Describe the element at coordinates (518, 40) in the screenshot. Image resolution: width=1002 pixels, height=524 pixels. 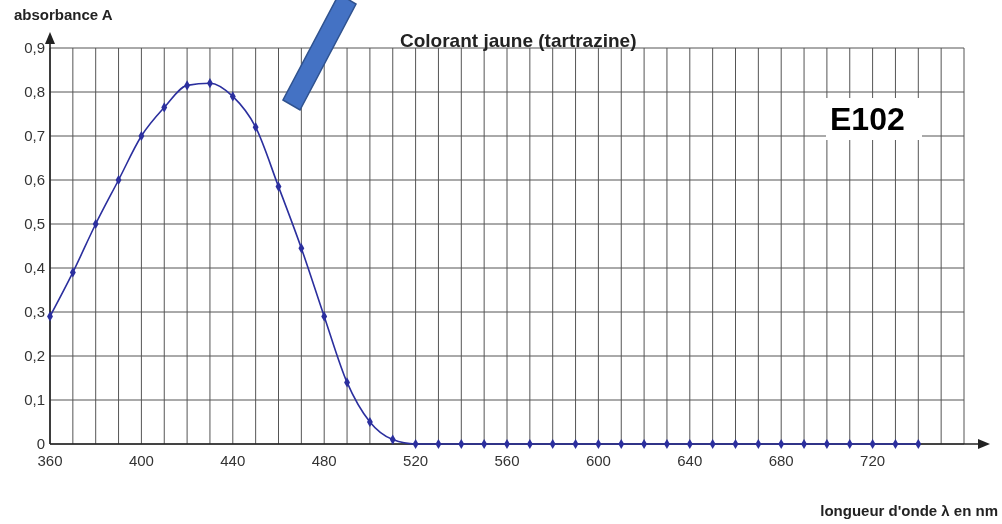
I see `chart-title: Colorant jaune (tartrazine)` at that location.